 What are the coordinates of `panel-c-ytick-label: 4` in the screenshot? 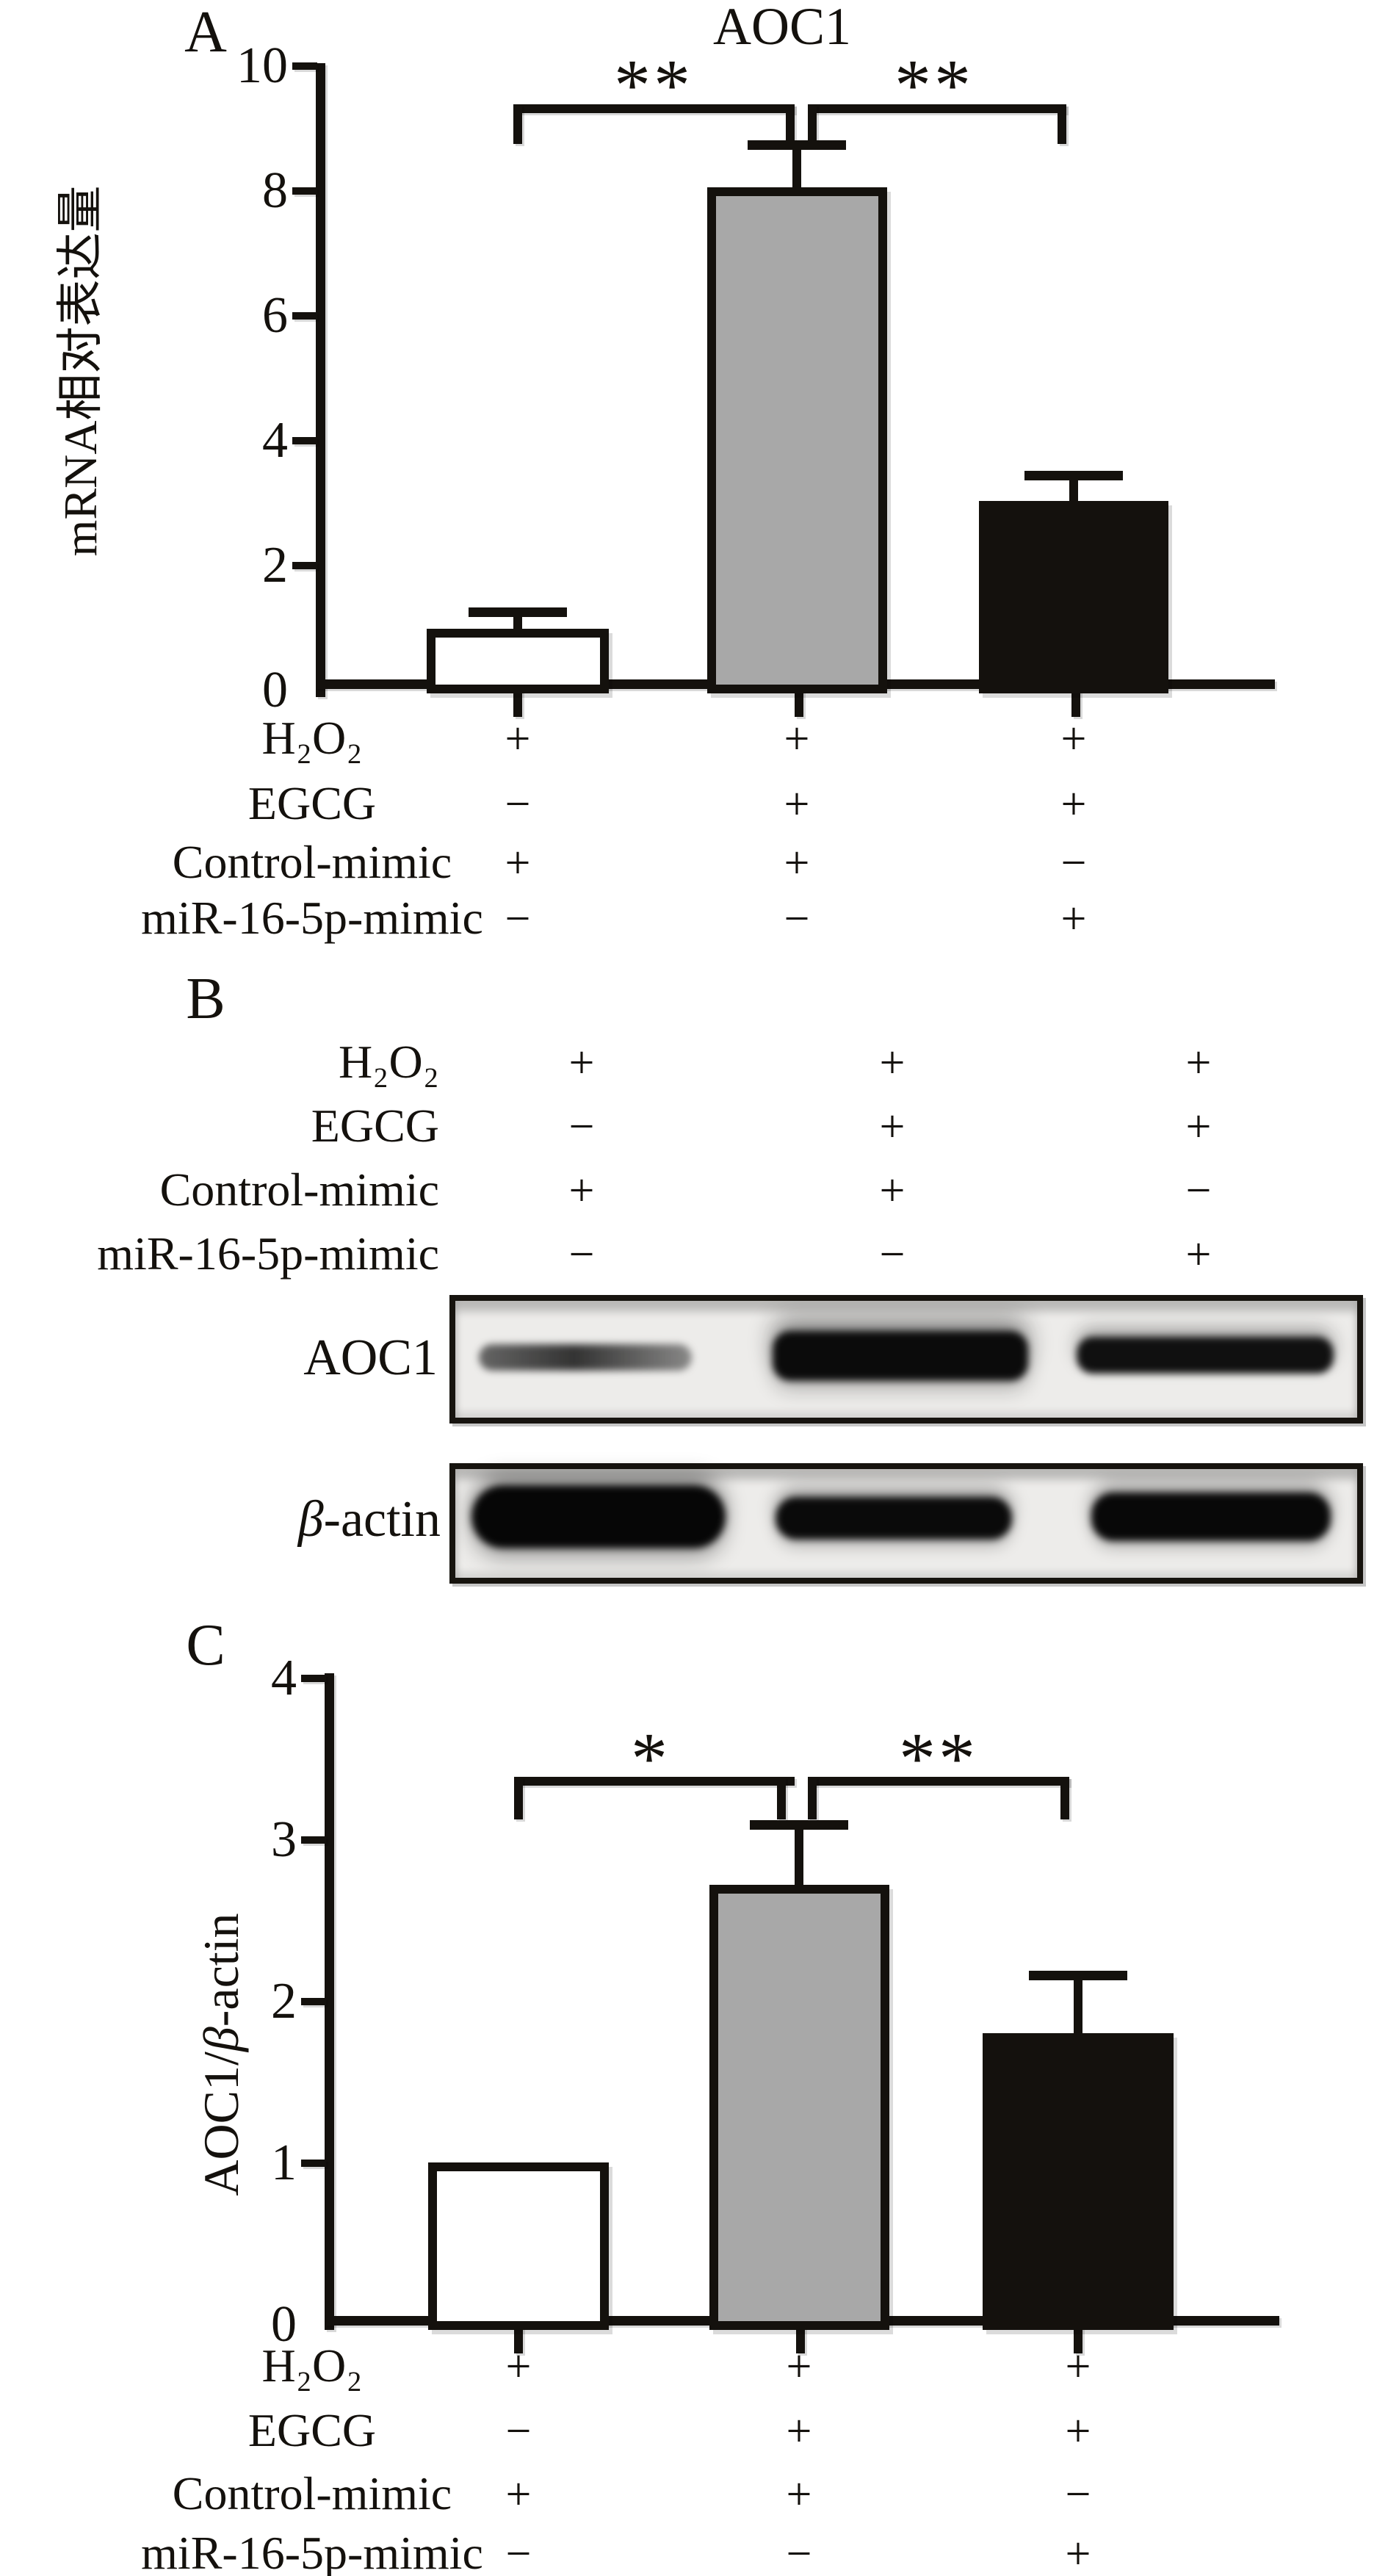 It's located at (284, 1678).